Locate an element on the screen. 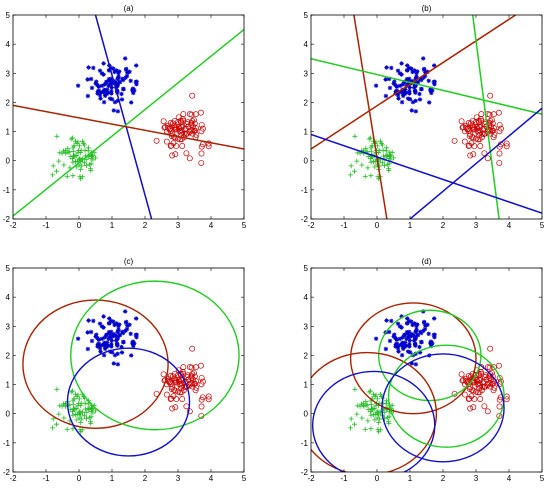 The width and height of the screenshot is (550, 490). panel-title: (c) is located at coordinates (129, 261).